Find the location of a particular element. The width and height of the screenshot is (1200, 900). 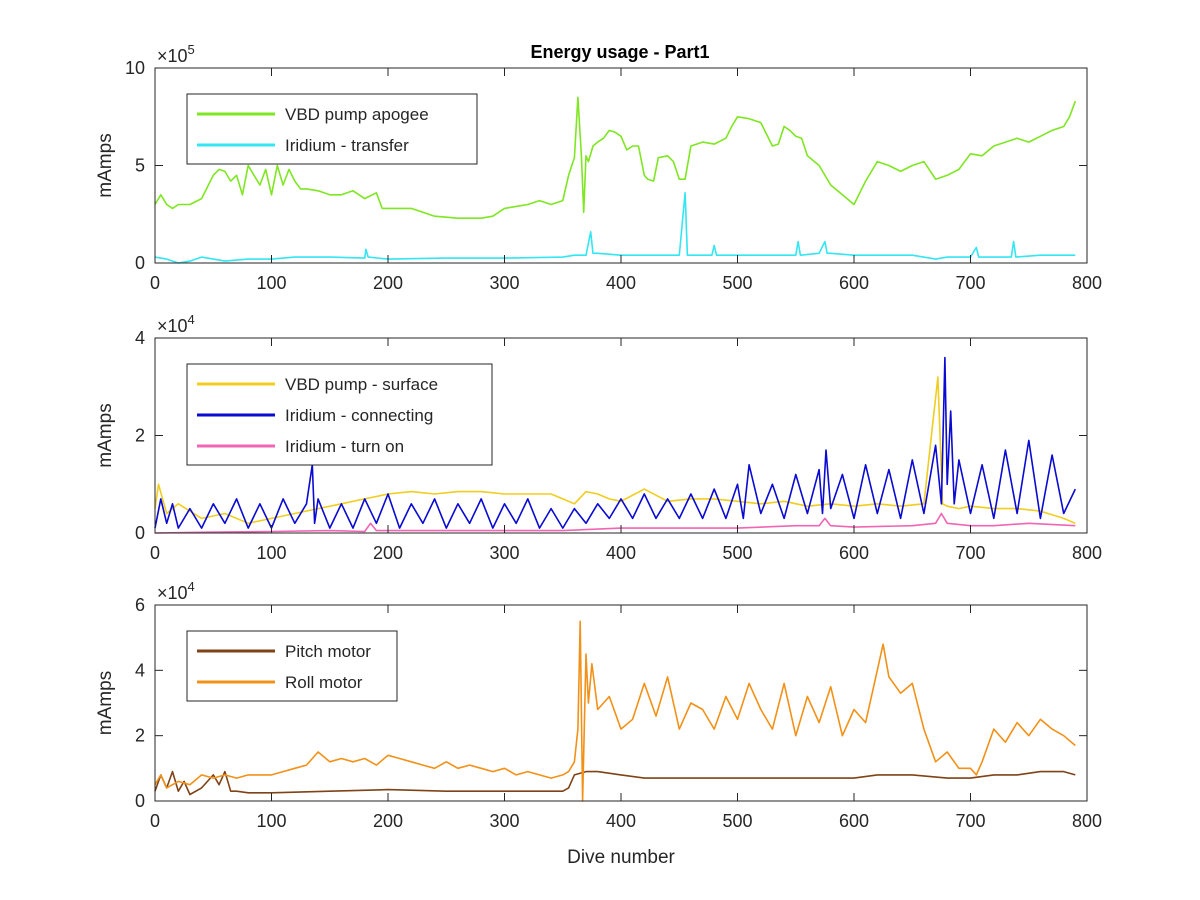

legend: VBD pump apogee Iridium - transfer is located at coordinates (332, 129).